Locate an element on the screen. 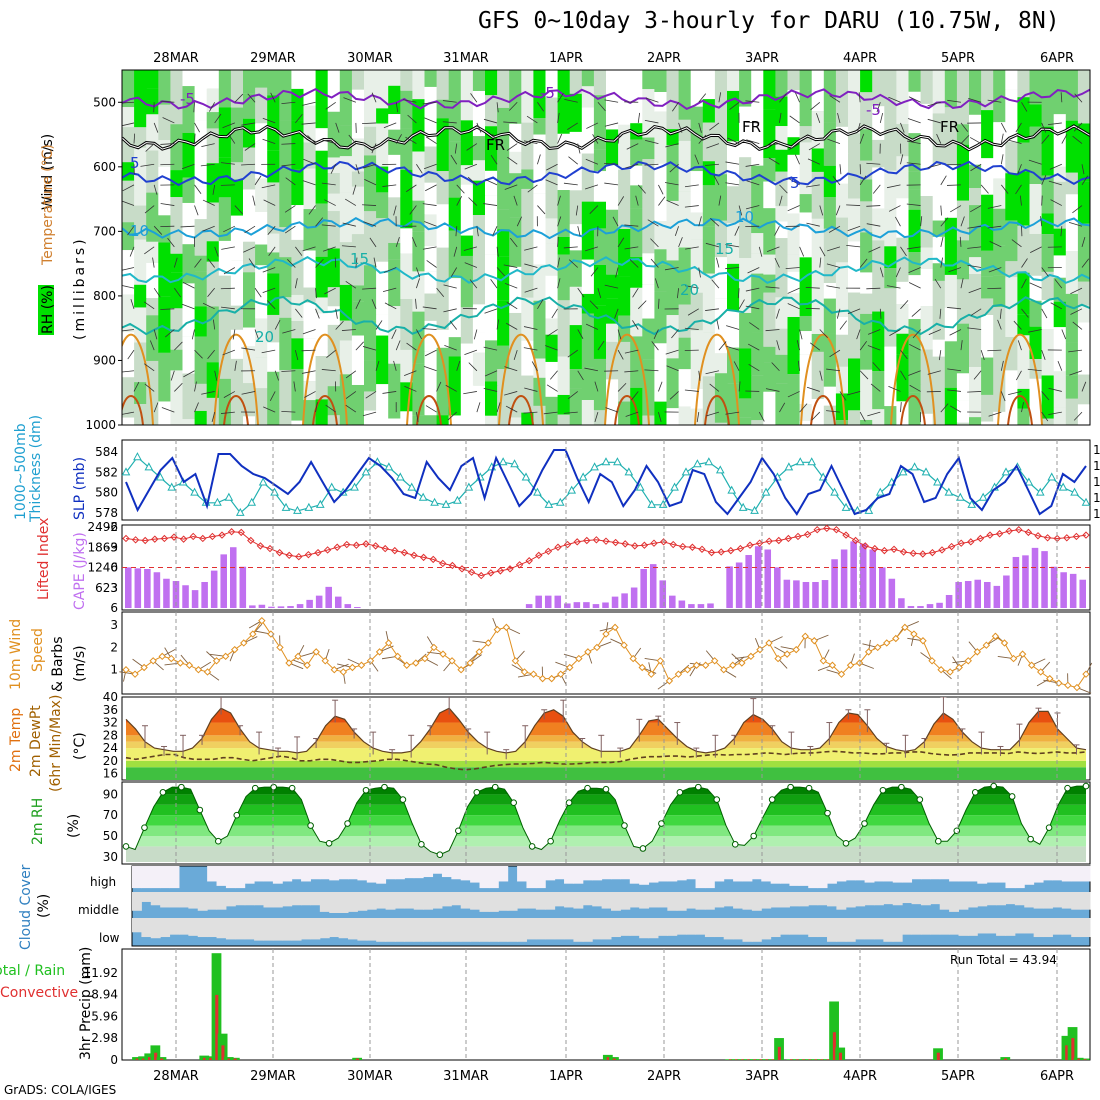 Image resolution: width=1100 pixels, height=1100 pixels. date-label-top: 31MAR is located at coordinates (466, 58).